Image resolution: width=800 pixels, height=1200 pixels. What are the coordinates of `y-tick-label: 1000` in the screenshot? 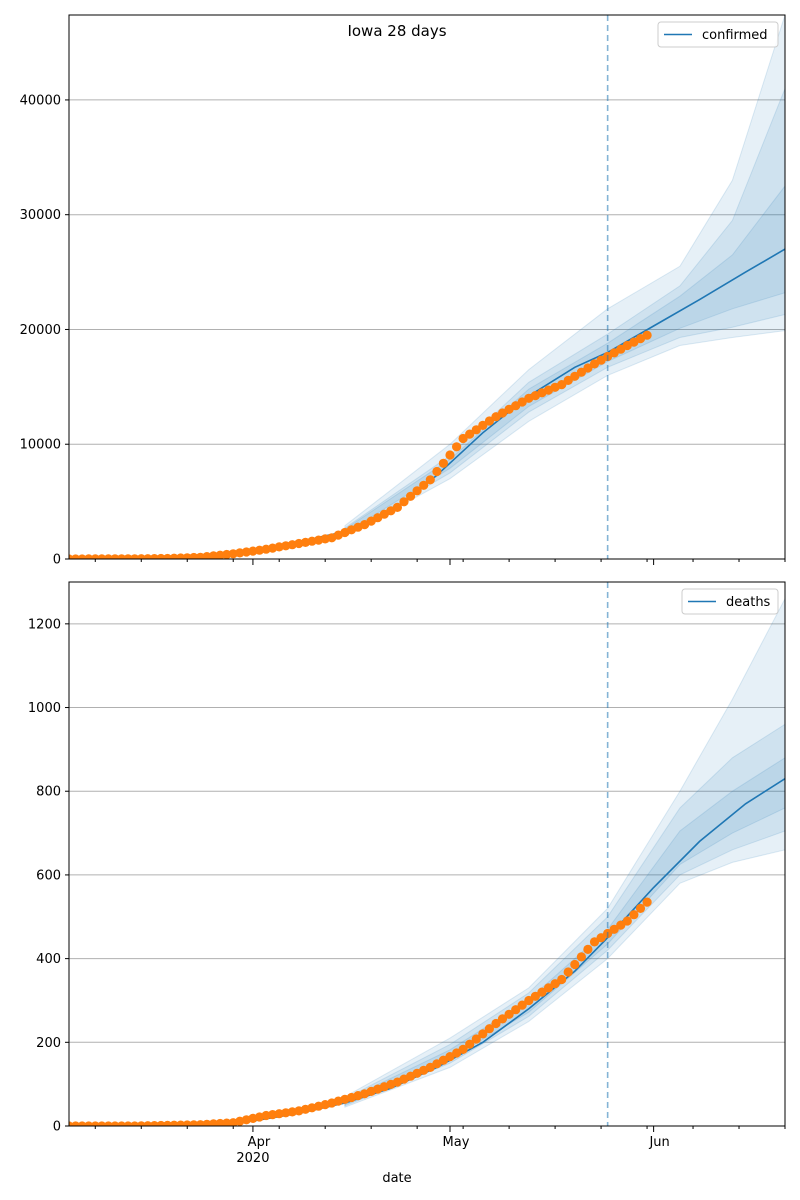 It's located at (44, 708).